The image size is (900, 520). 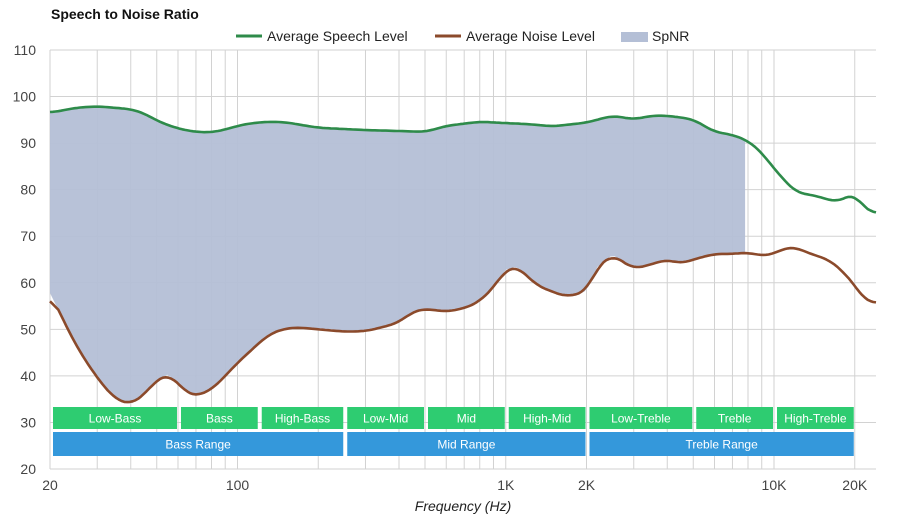 I want to click on legend-label: Average Noise Level, so click(x=530, y=36).